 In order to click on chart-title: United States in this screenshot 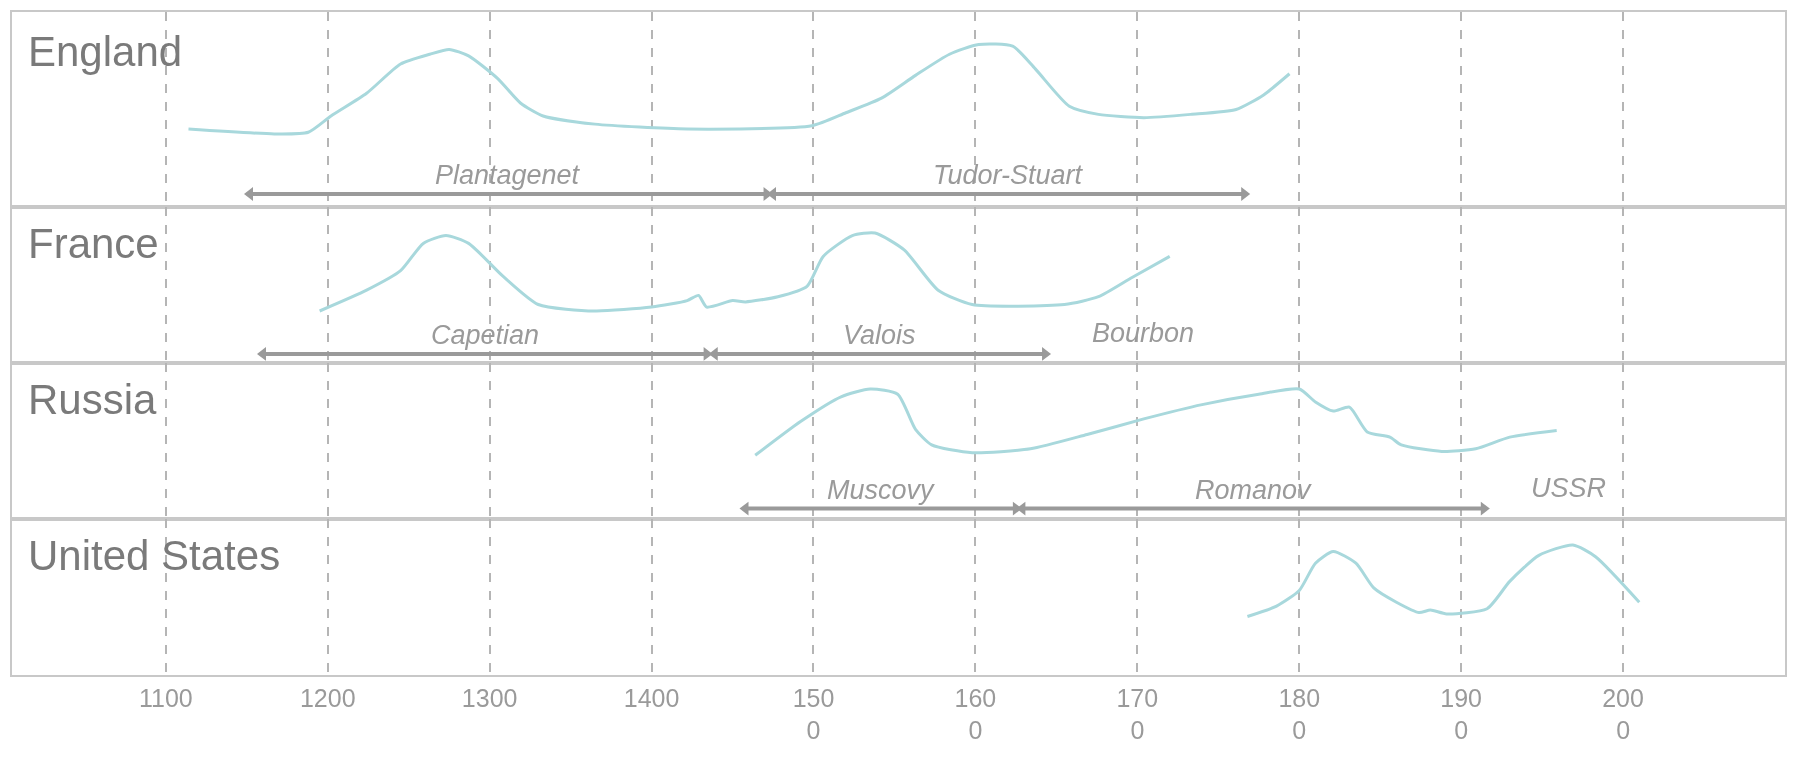, I will do `click(154, 555)`.